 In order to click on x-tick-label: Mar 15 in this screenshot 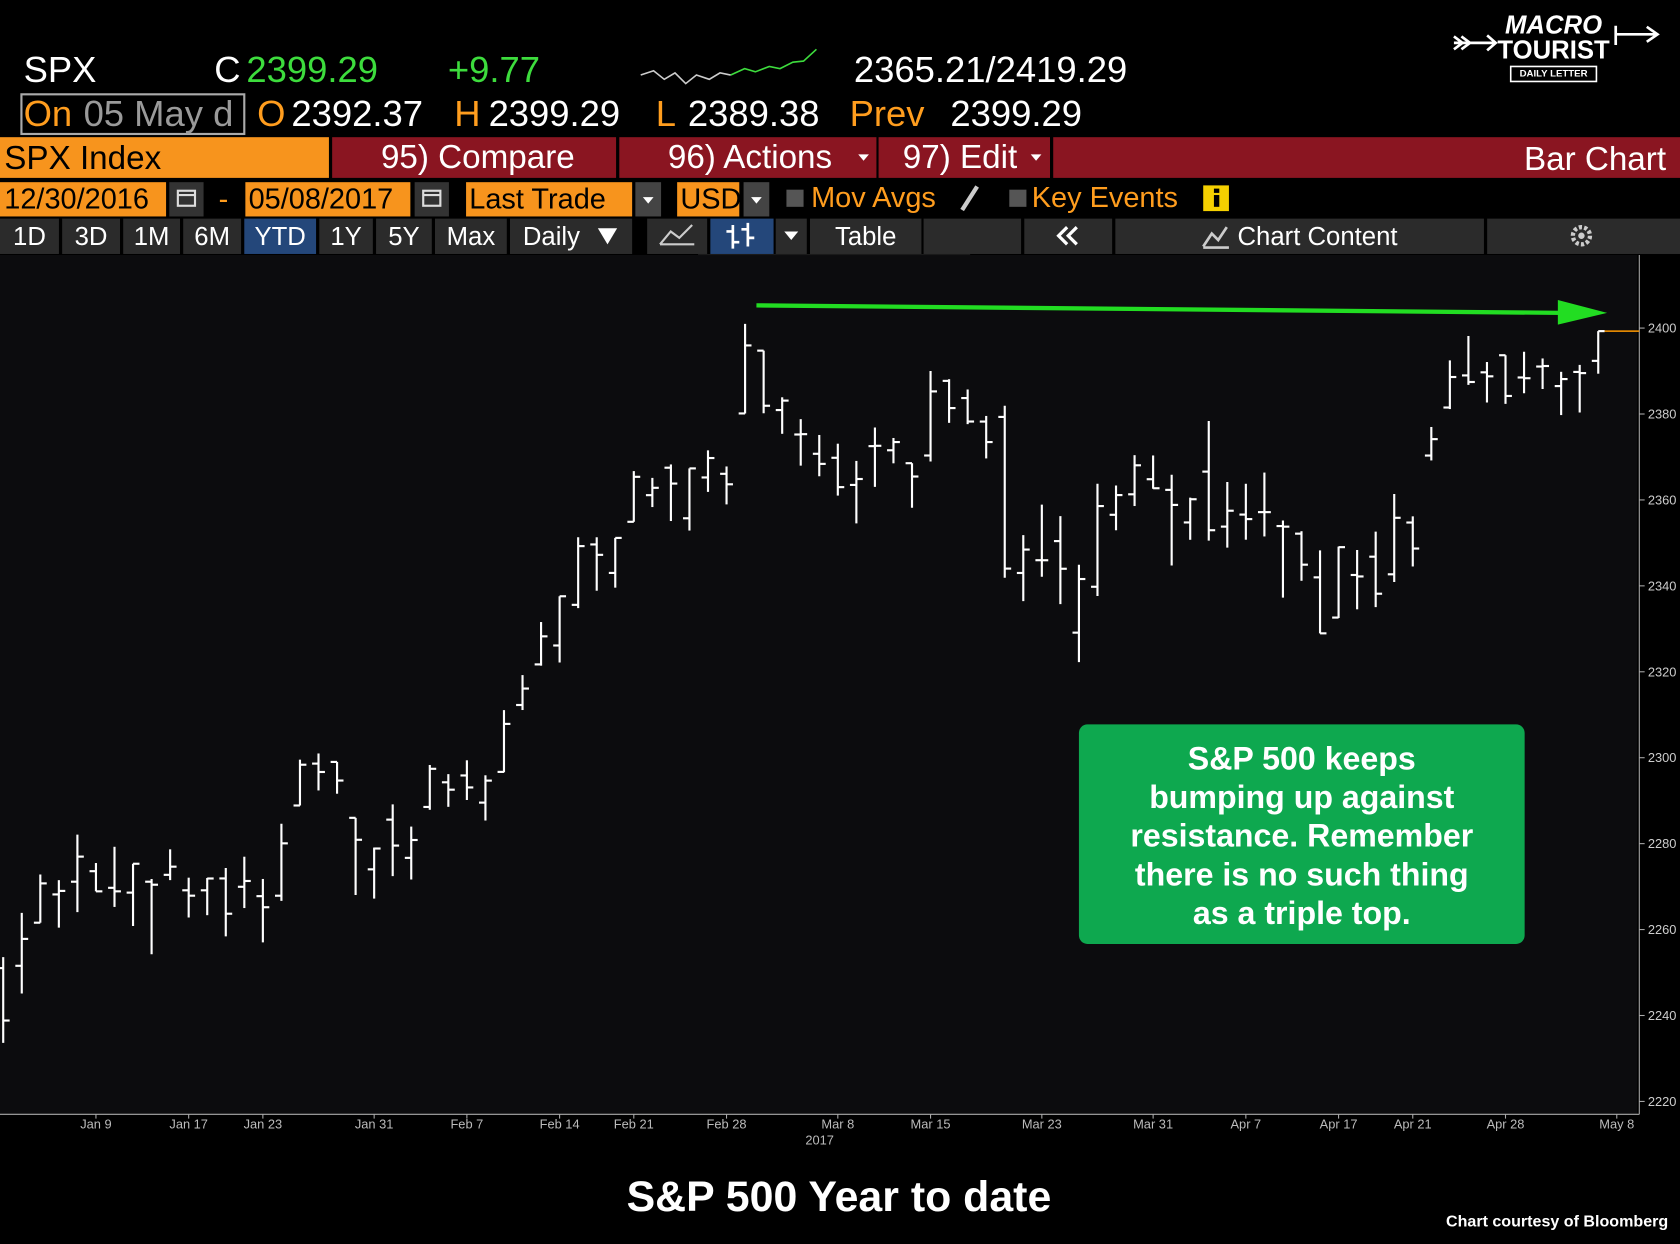, I will do `click(931, 1123)`.